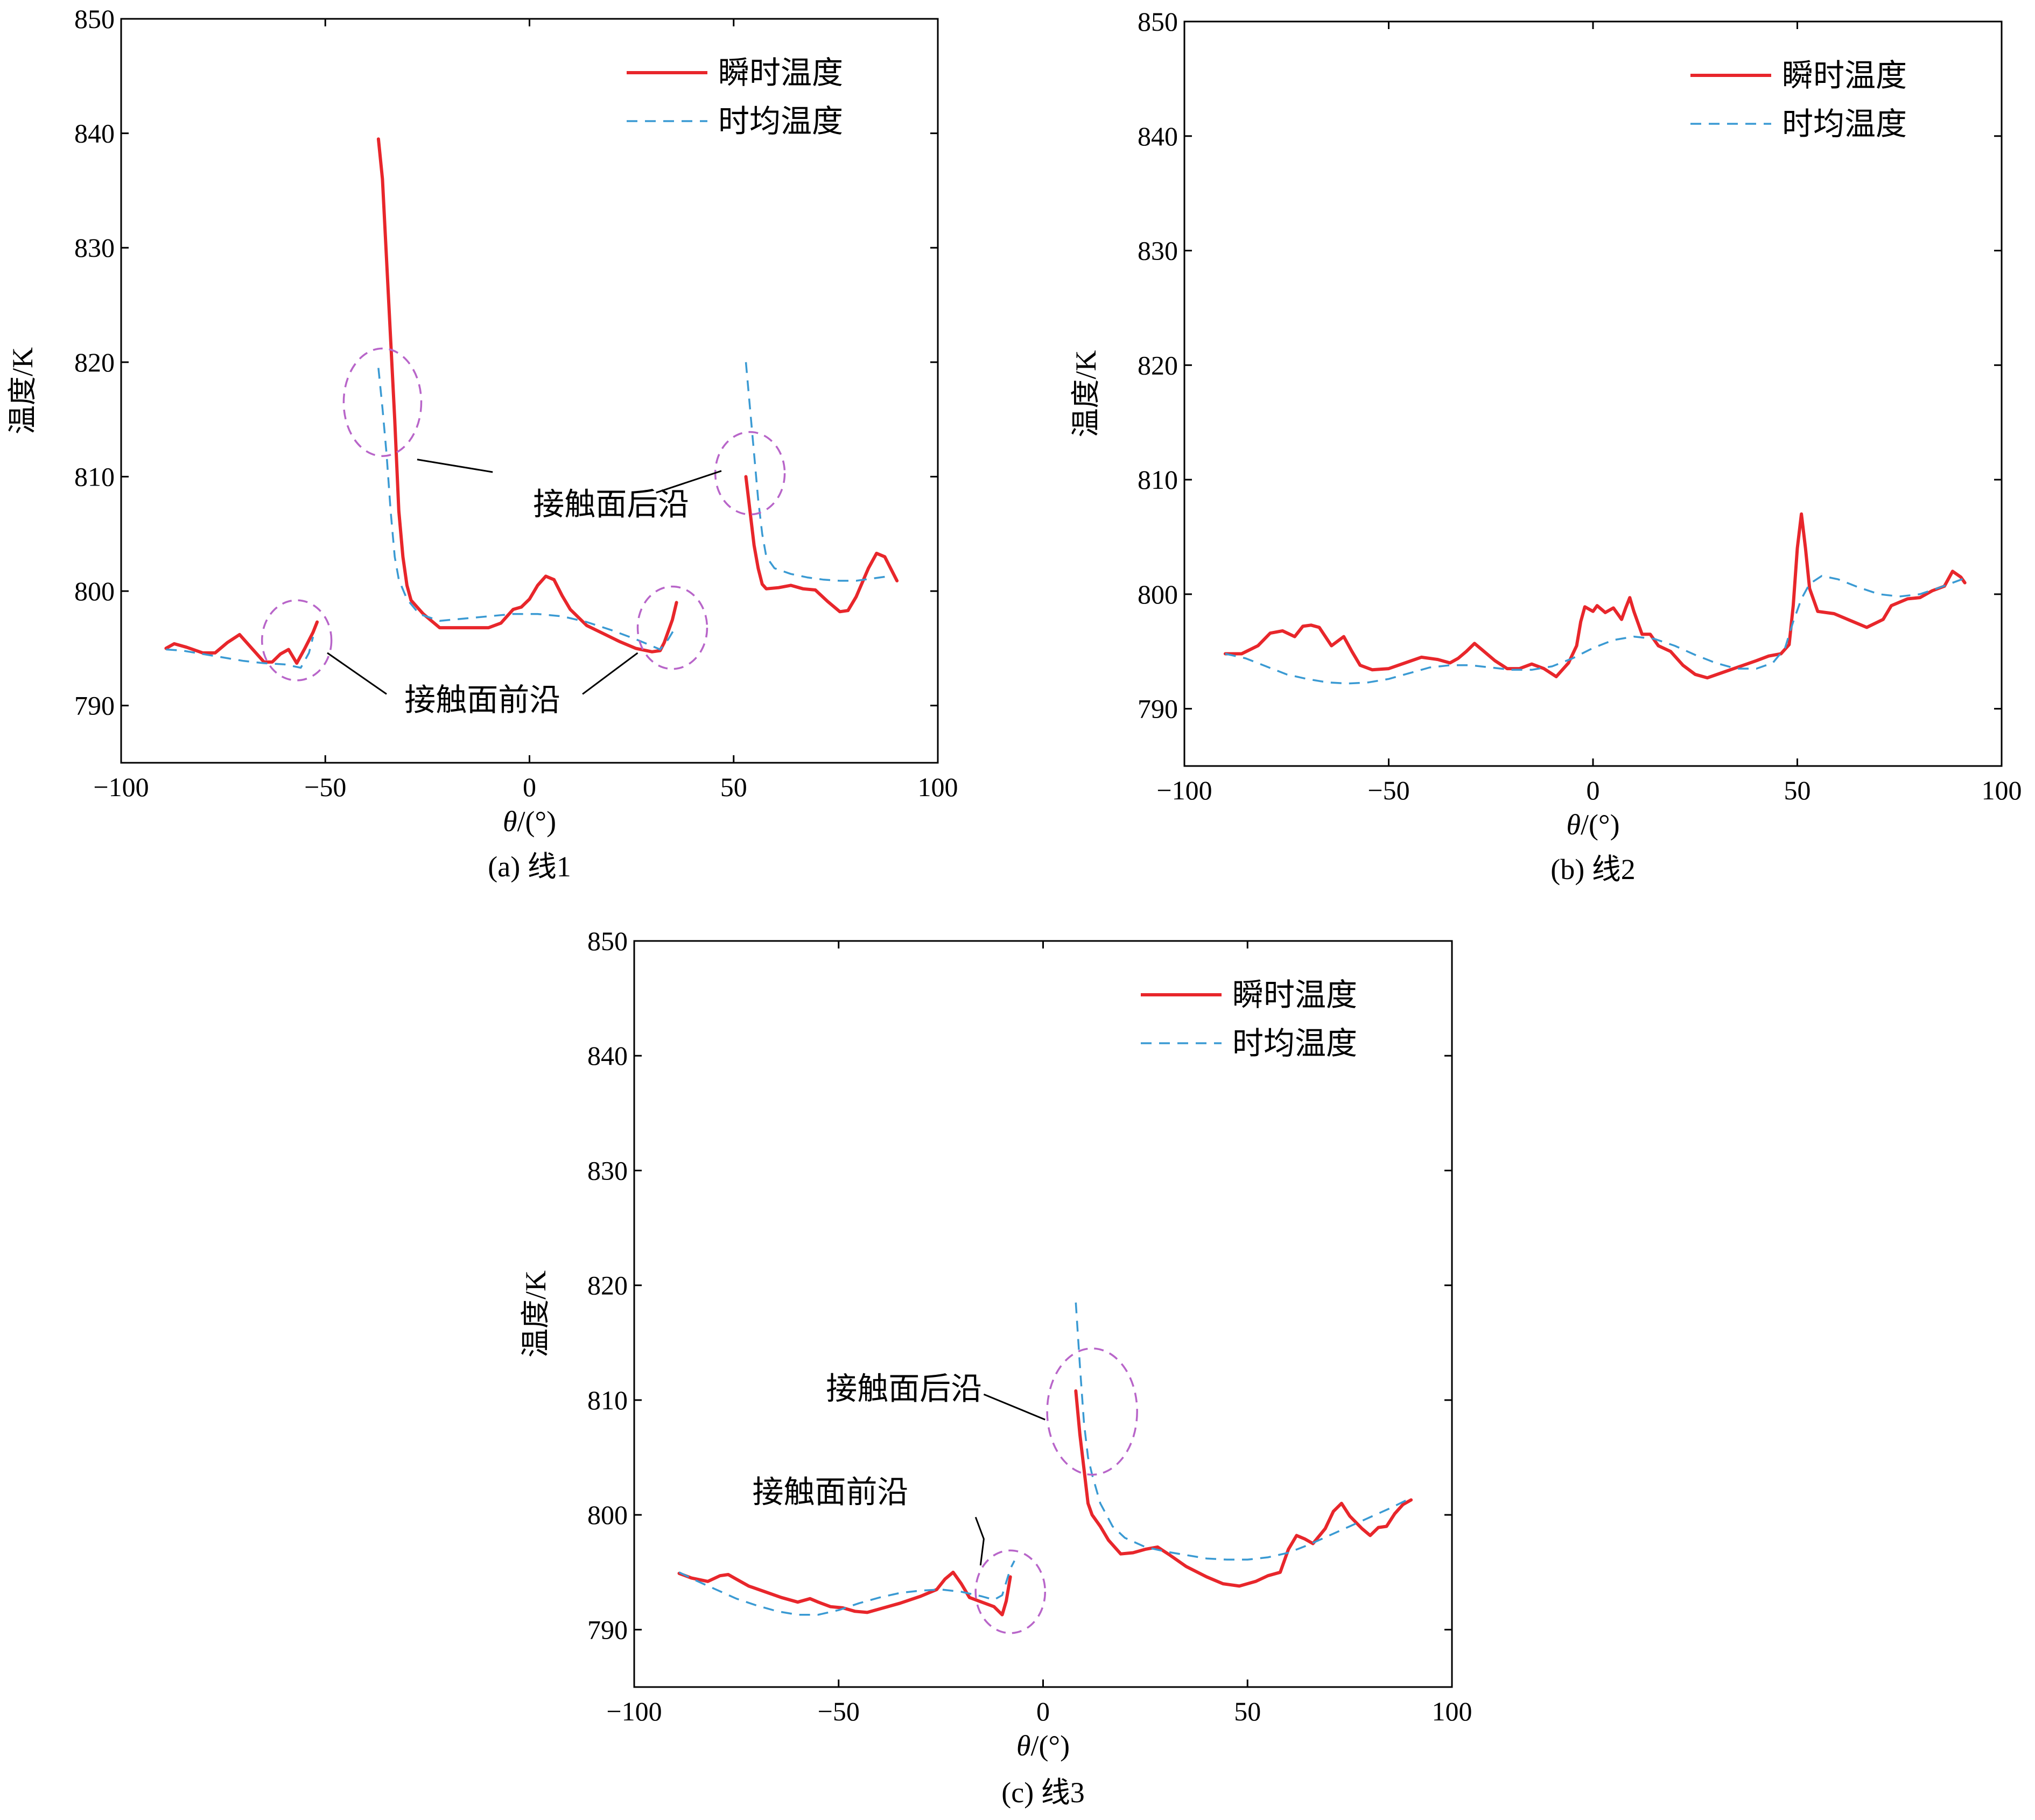  I want to click on panel-caption: (b) 线2, so click(1593, 869).